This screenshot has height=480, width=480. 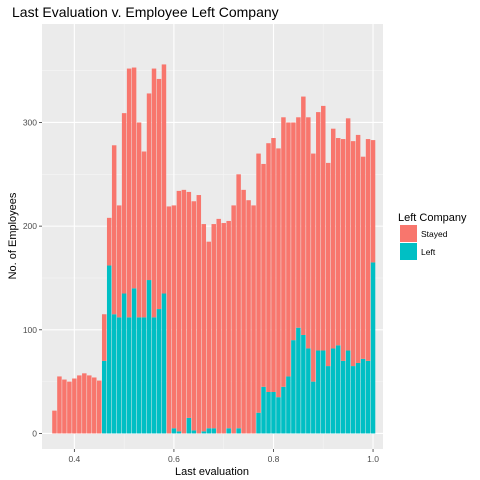 I want to click on y-tick-label: 0, so click(x=34, y=433).